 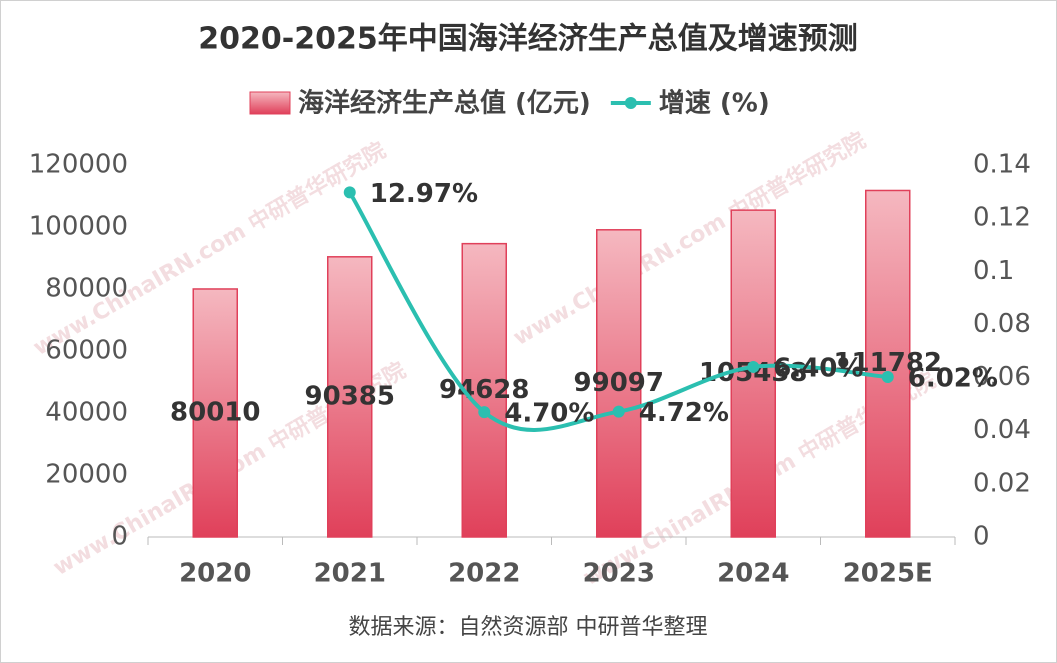 I want to click on x-tick-label: 2020, so click(x=215, y=574).